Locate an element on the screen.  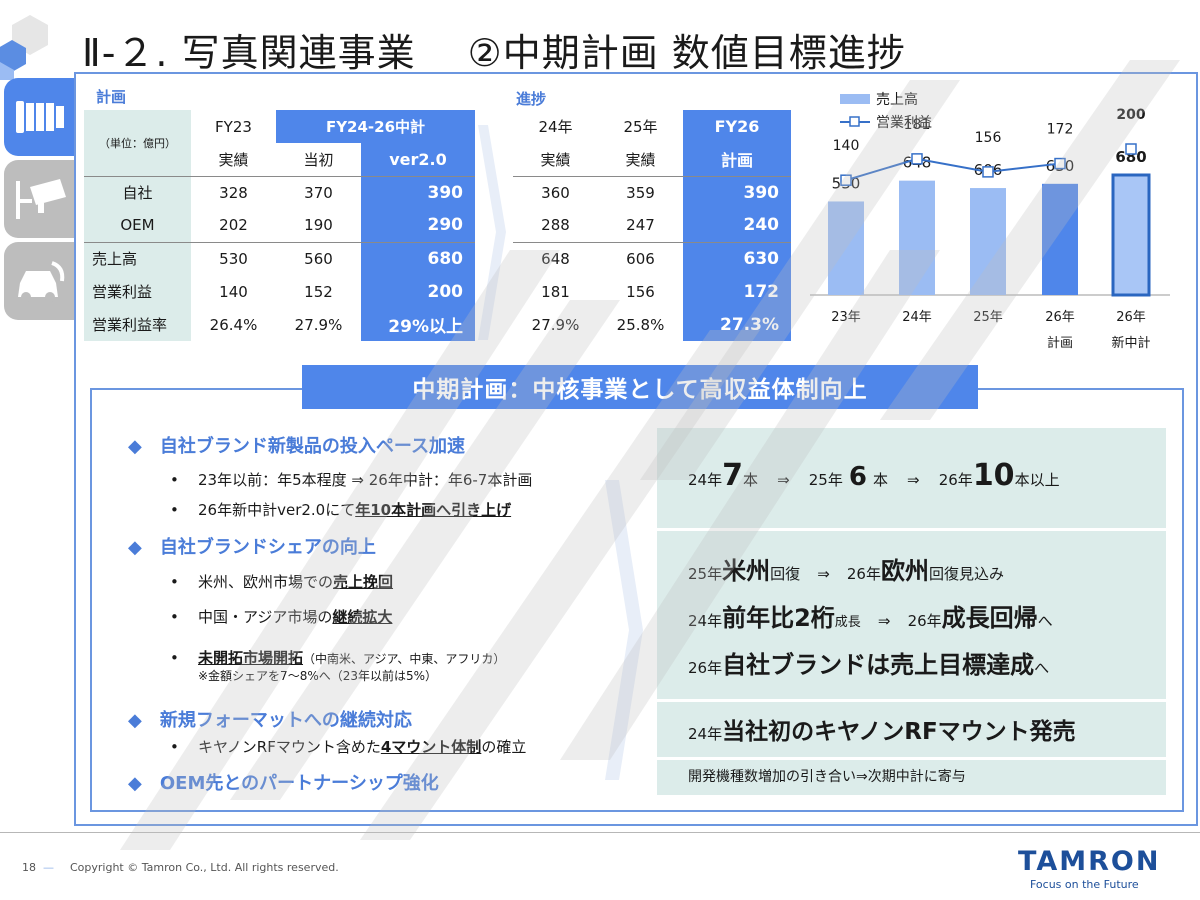
legend-label: 売上高 is located at coordinates (897, 99).